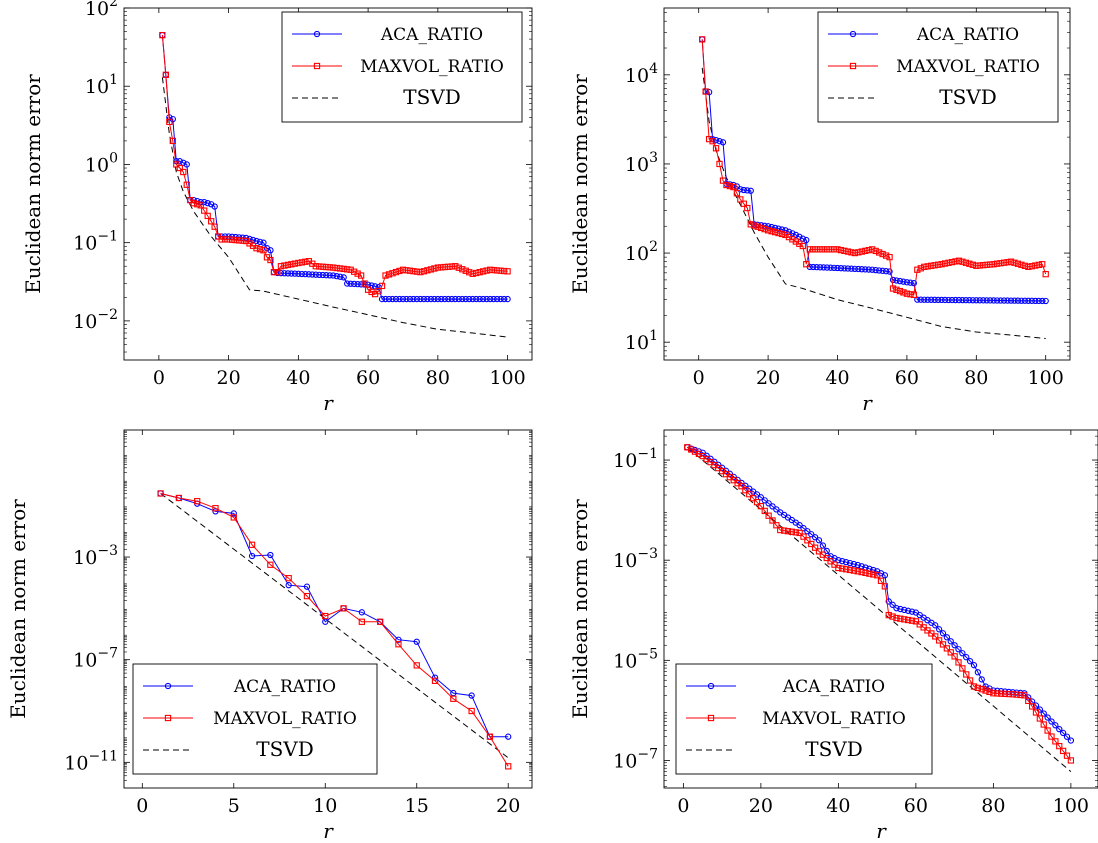  What do you see at coordinates (328, 831) in the screenshot?
I see `x-axis-label: r` at bounding box center [328, 831].